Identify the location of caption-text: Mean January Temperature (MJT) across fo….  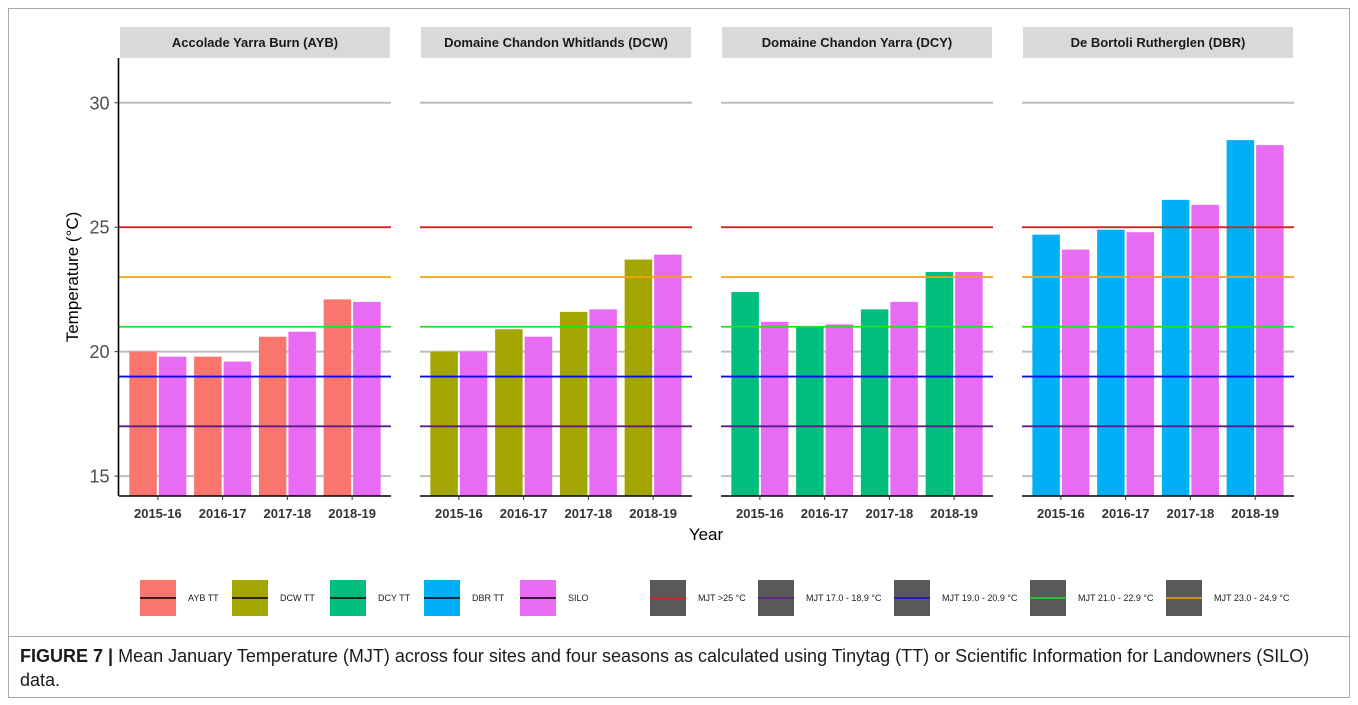
(665, 668).